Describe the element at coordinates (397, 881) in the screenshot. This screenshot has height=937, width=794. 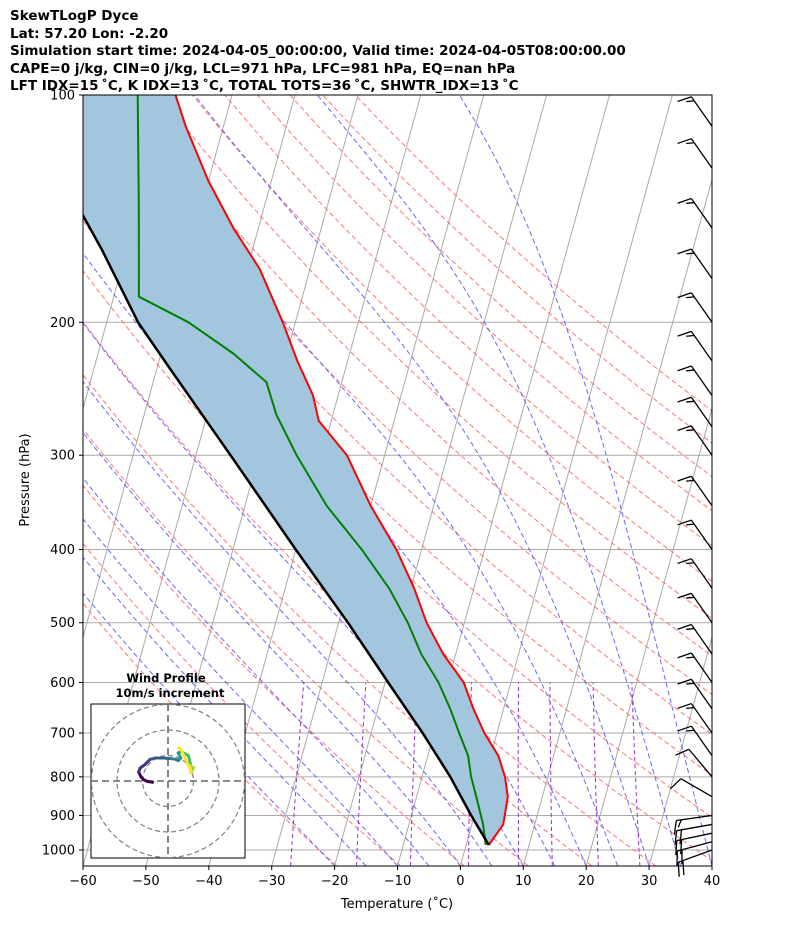
I see `x-tick-label: −10` at that location.